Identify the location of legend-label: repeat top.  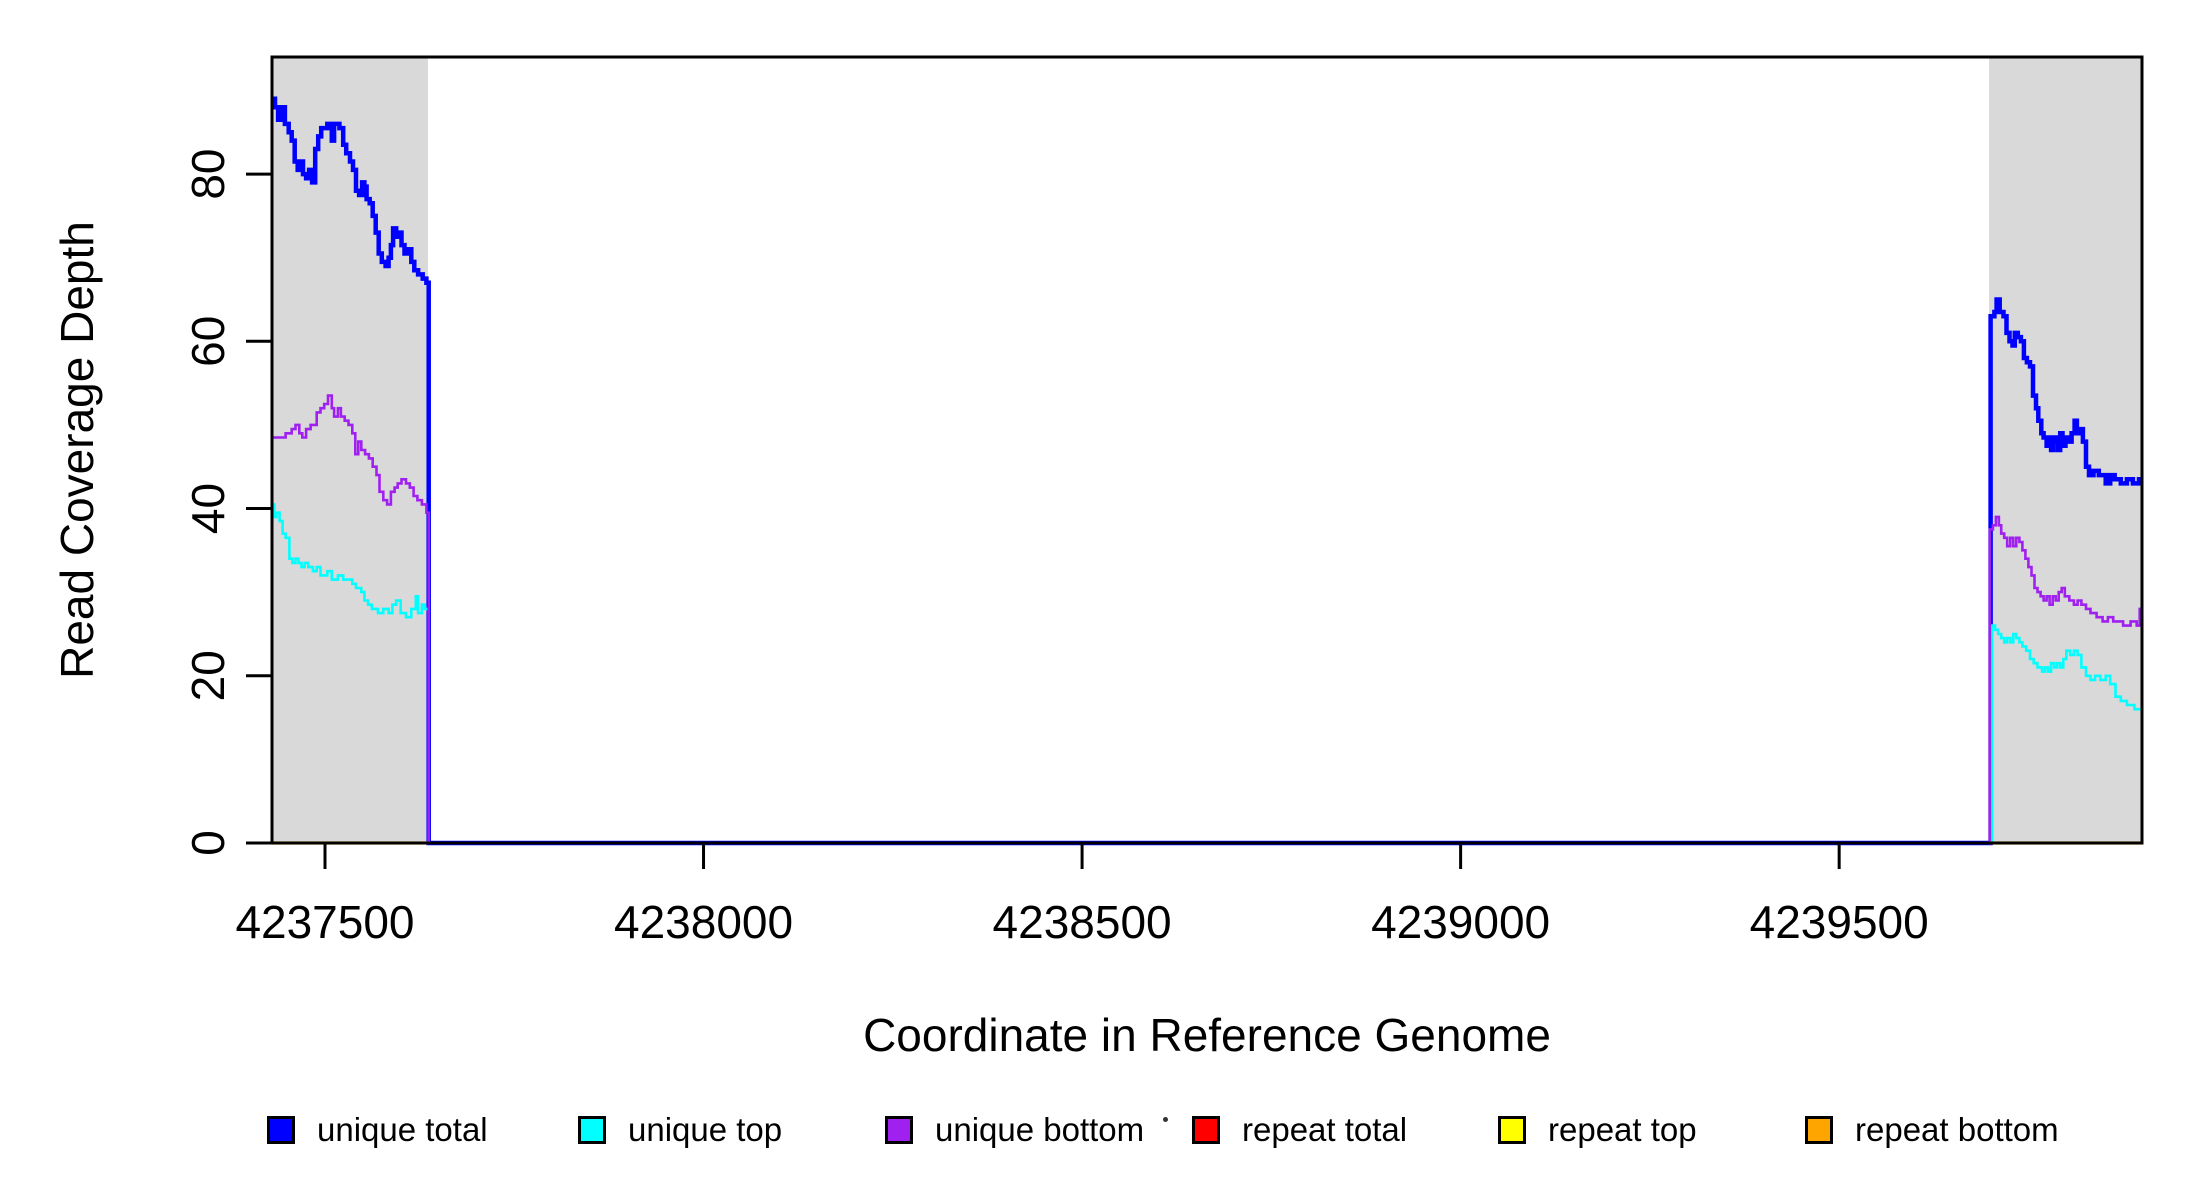
(1622, 1129).